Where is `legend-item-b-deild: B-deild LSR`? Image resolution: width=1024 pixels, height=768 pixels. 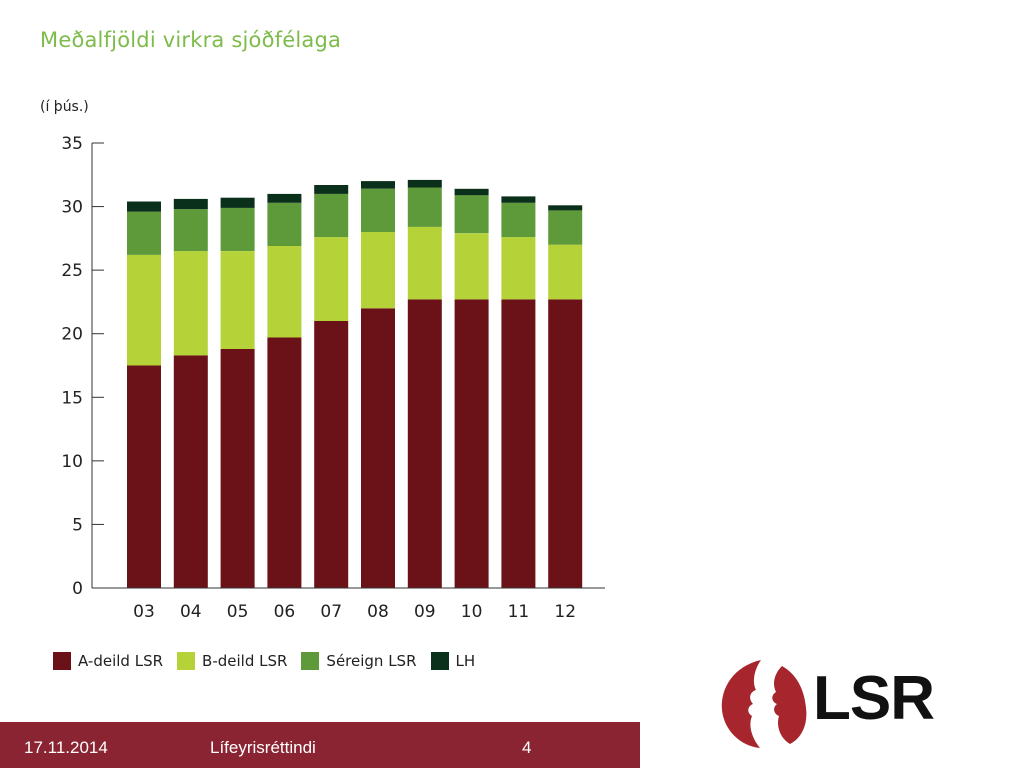 legend-item-b-deild: B-deild LSR is located at coordinates (232, 661).